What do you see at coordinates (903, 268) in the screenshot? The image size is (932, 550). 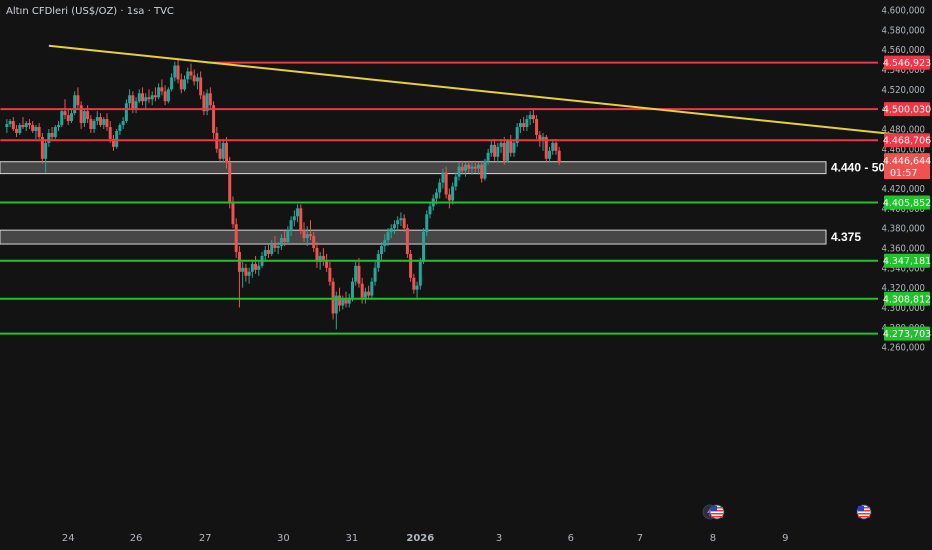 I see `y-tick-label-5: 4.340,000` at bounding box center [903, 268].